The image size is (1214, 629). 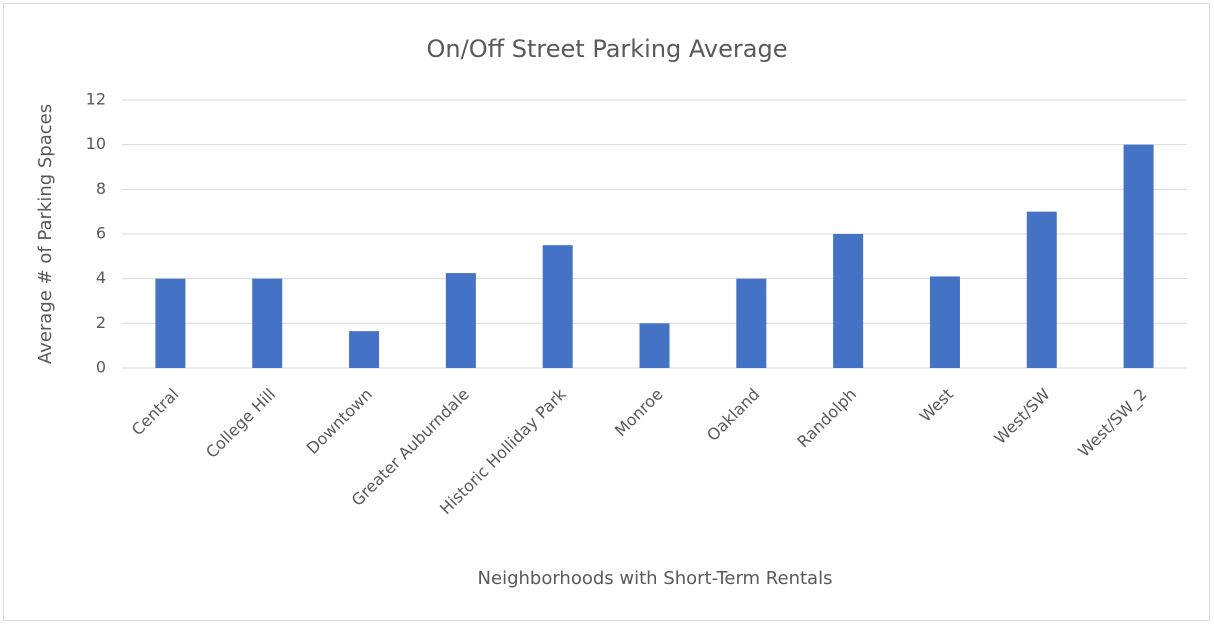 What do you see at coordinates (101, 277) in the screenshot?
I see `y-tick-label: 4` at bounding box center [101, 277].